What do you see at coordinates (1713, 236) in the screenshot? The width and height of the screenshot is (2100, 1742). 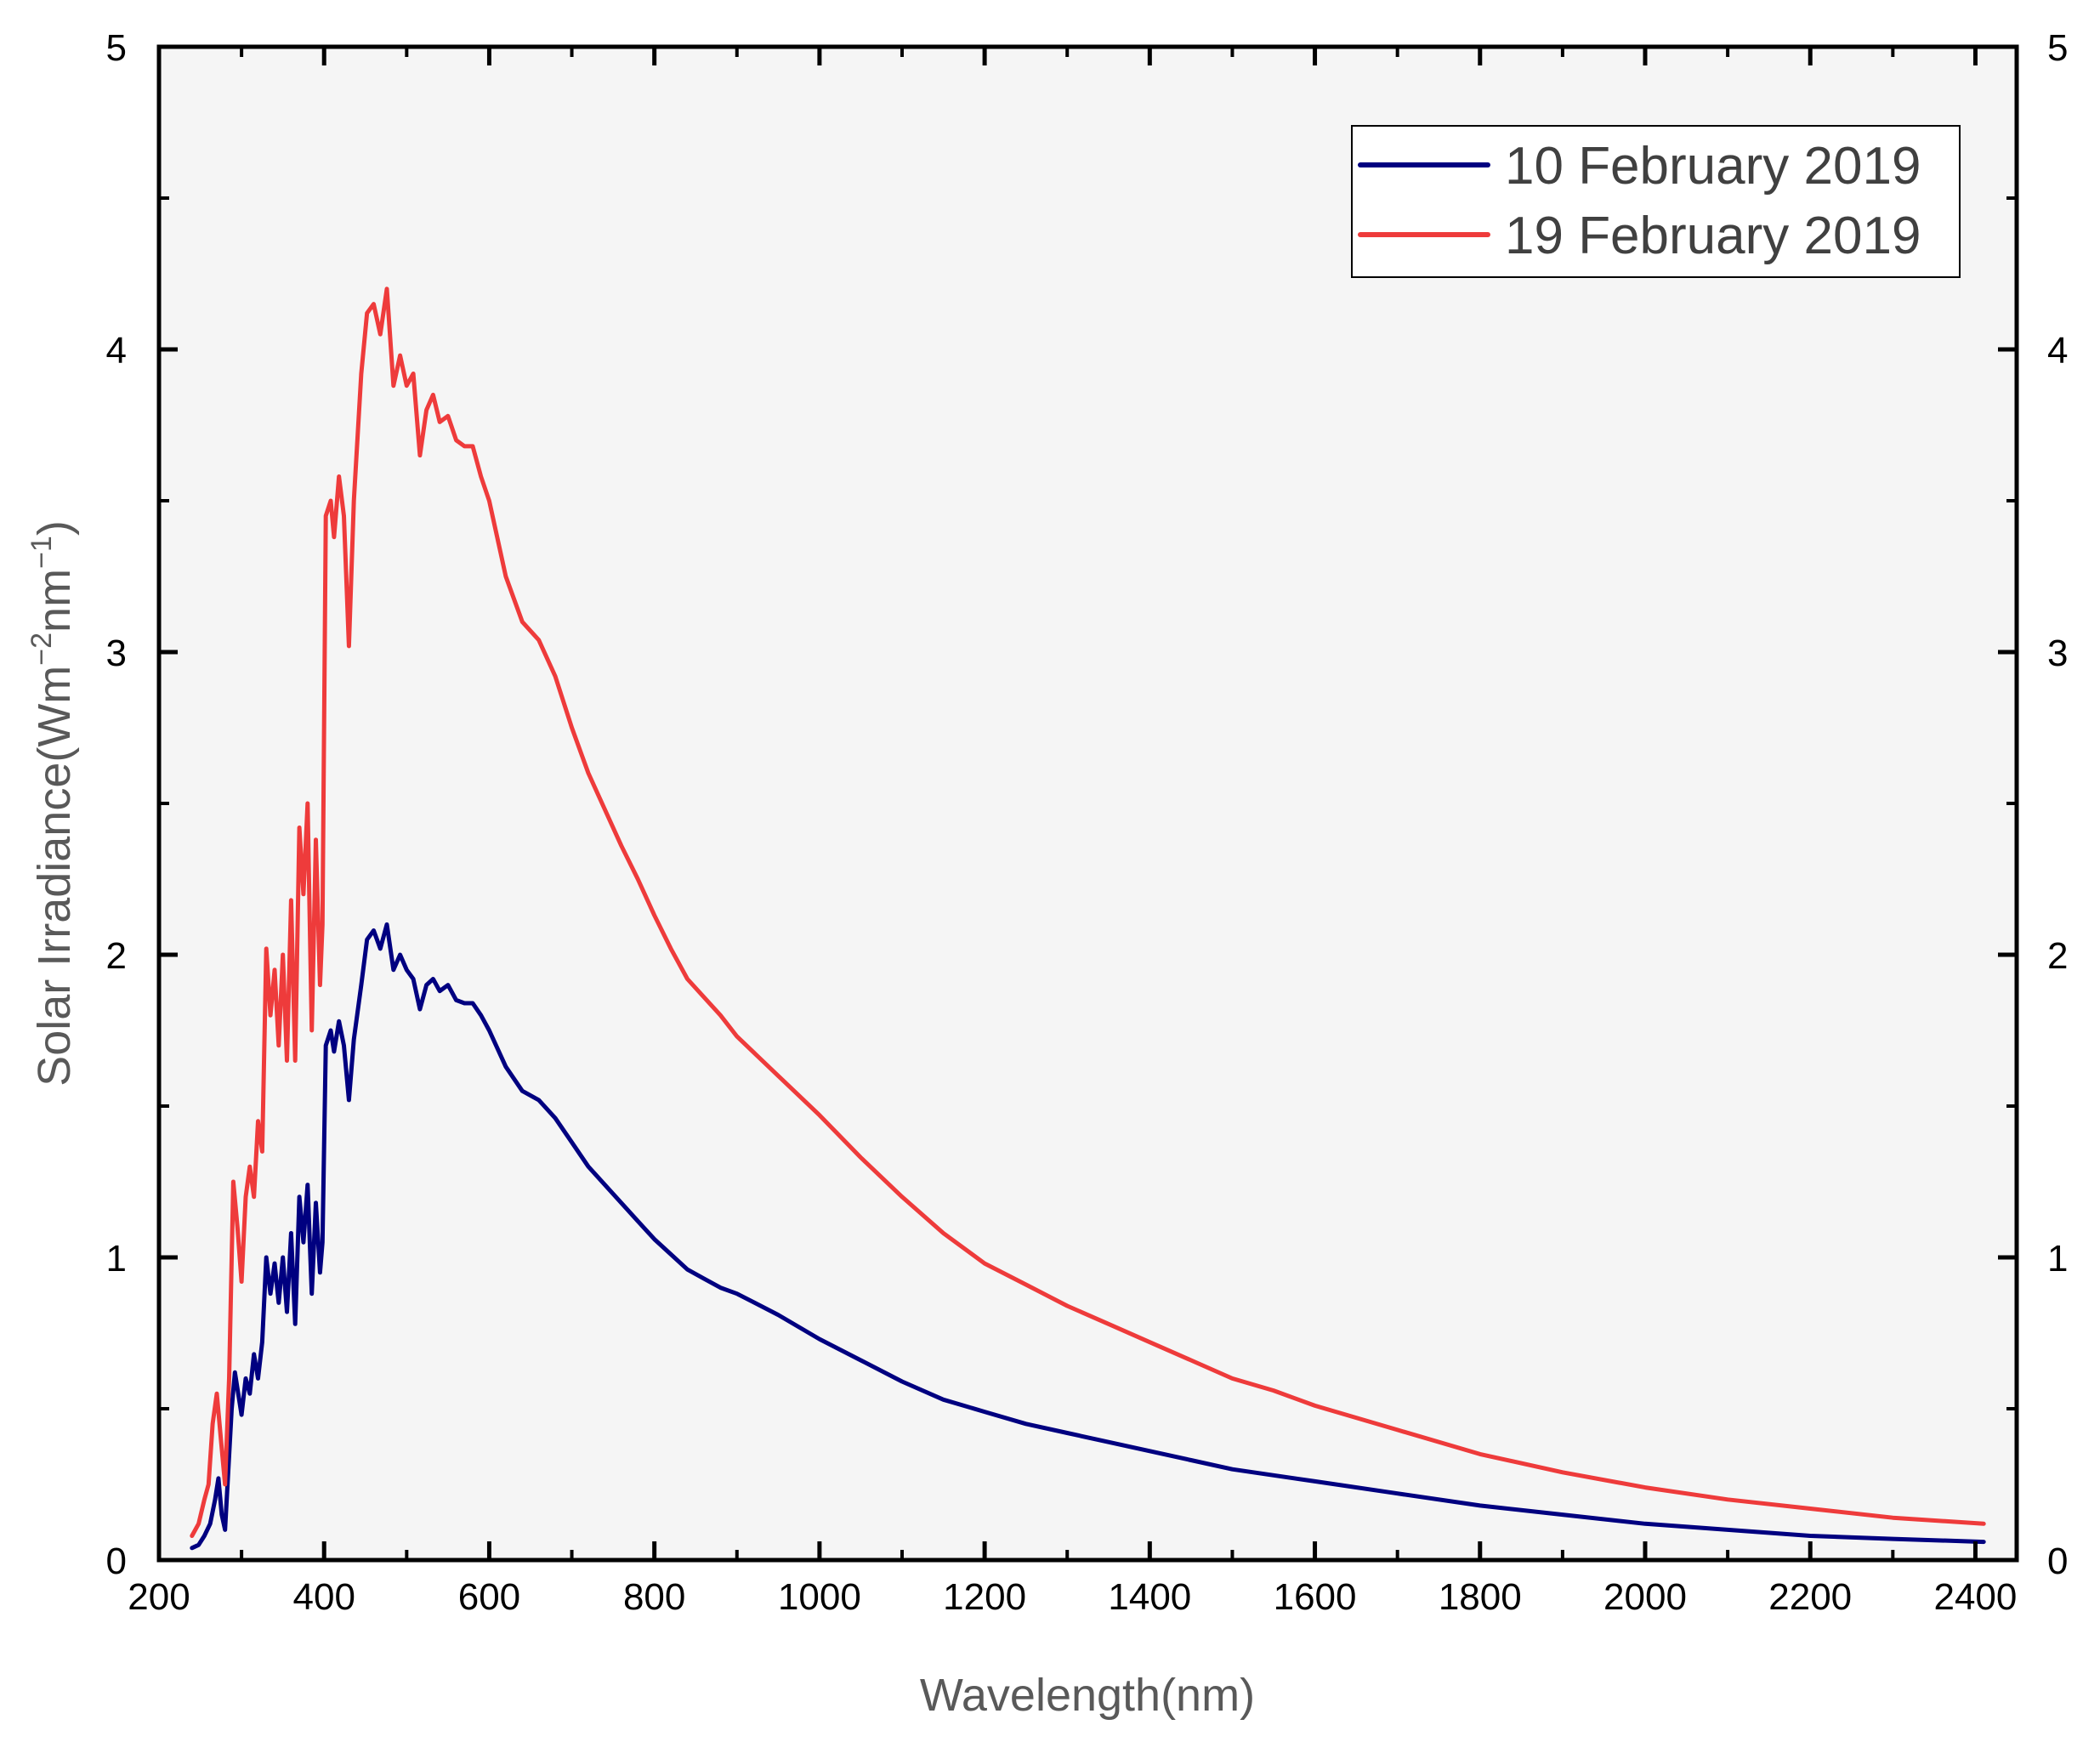 I see `legend-label-series-2: 19 February 2019` at bounding box center [1713, 236].